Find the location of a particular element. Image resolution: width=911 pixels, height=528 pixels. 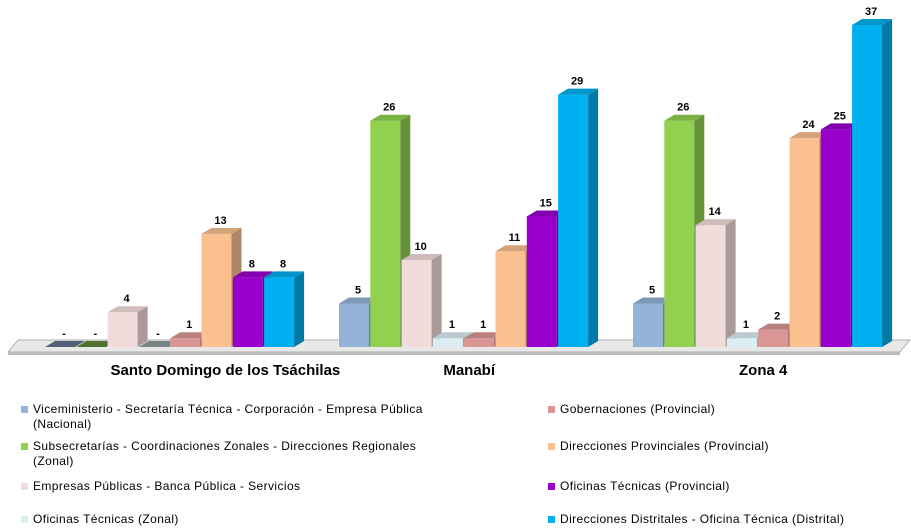

value-label: 10 is located at coordinates (420, 247).